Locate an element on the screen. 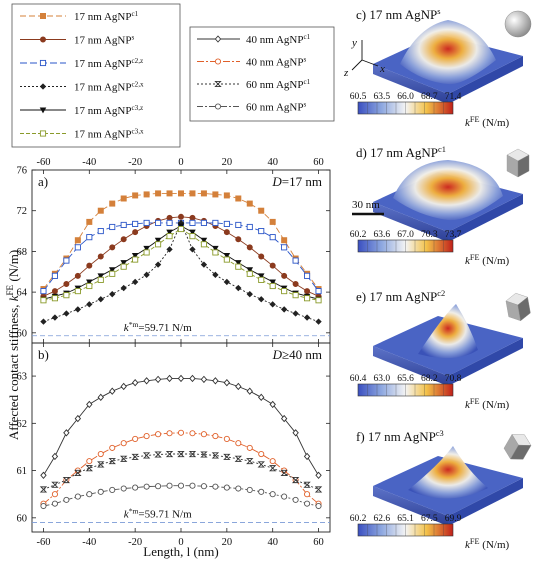  scale-bar-label: 30 nm is located at coordinates (366, 205).